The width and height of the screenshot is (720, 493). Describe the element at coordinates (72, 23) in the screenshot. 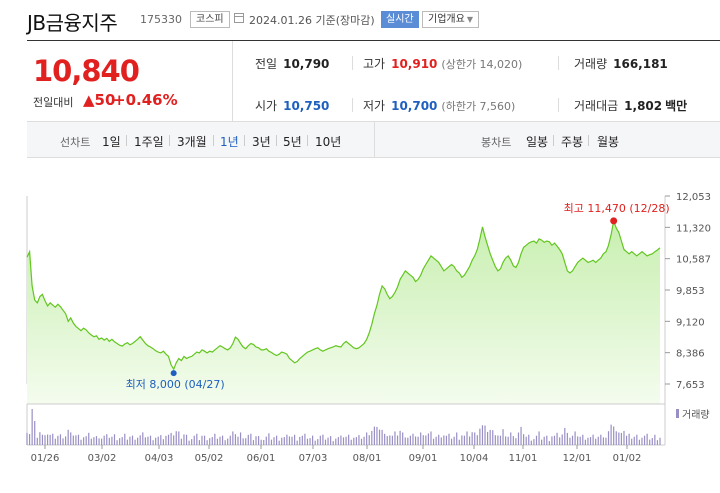

I see `stock-name: JB금융지주` at that location.